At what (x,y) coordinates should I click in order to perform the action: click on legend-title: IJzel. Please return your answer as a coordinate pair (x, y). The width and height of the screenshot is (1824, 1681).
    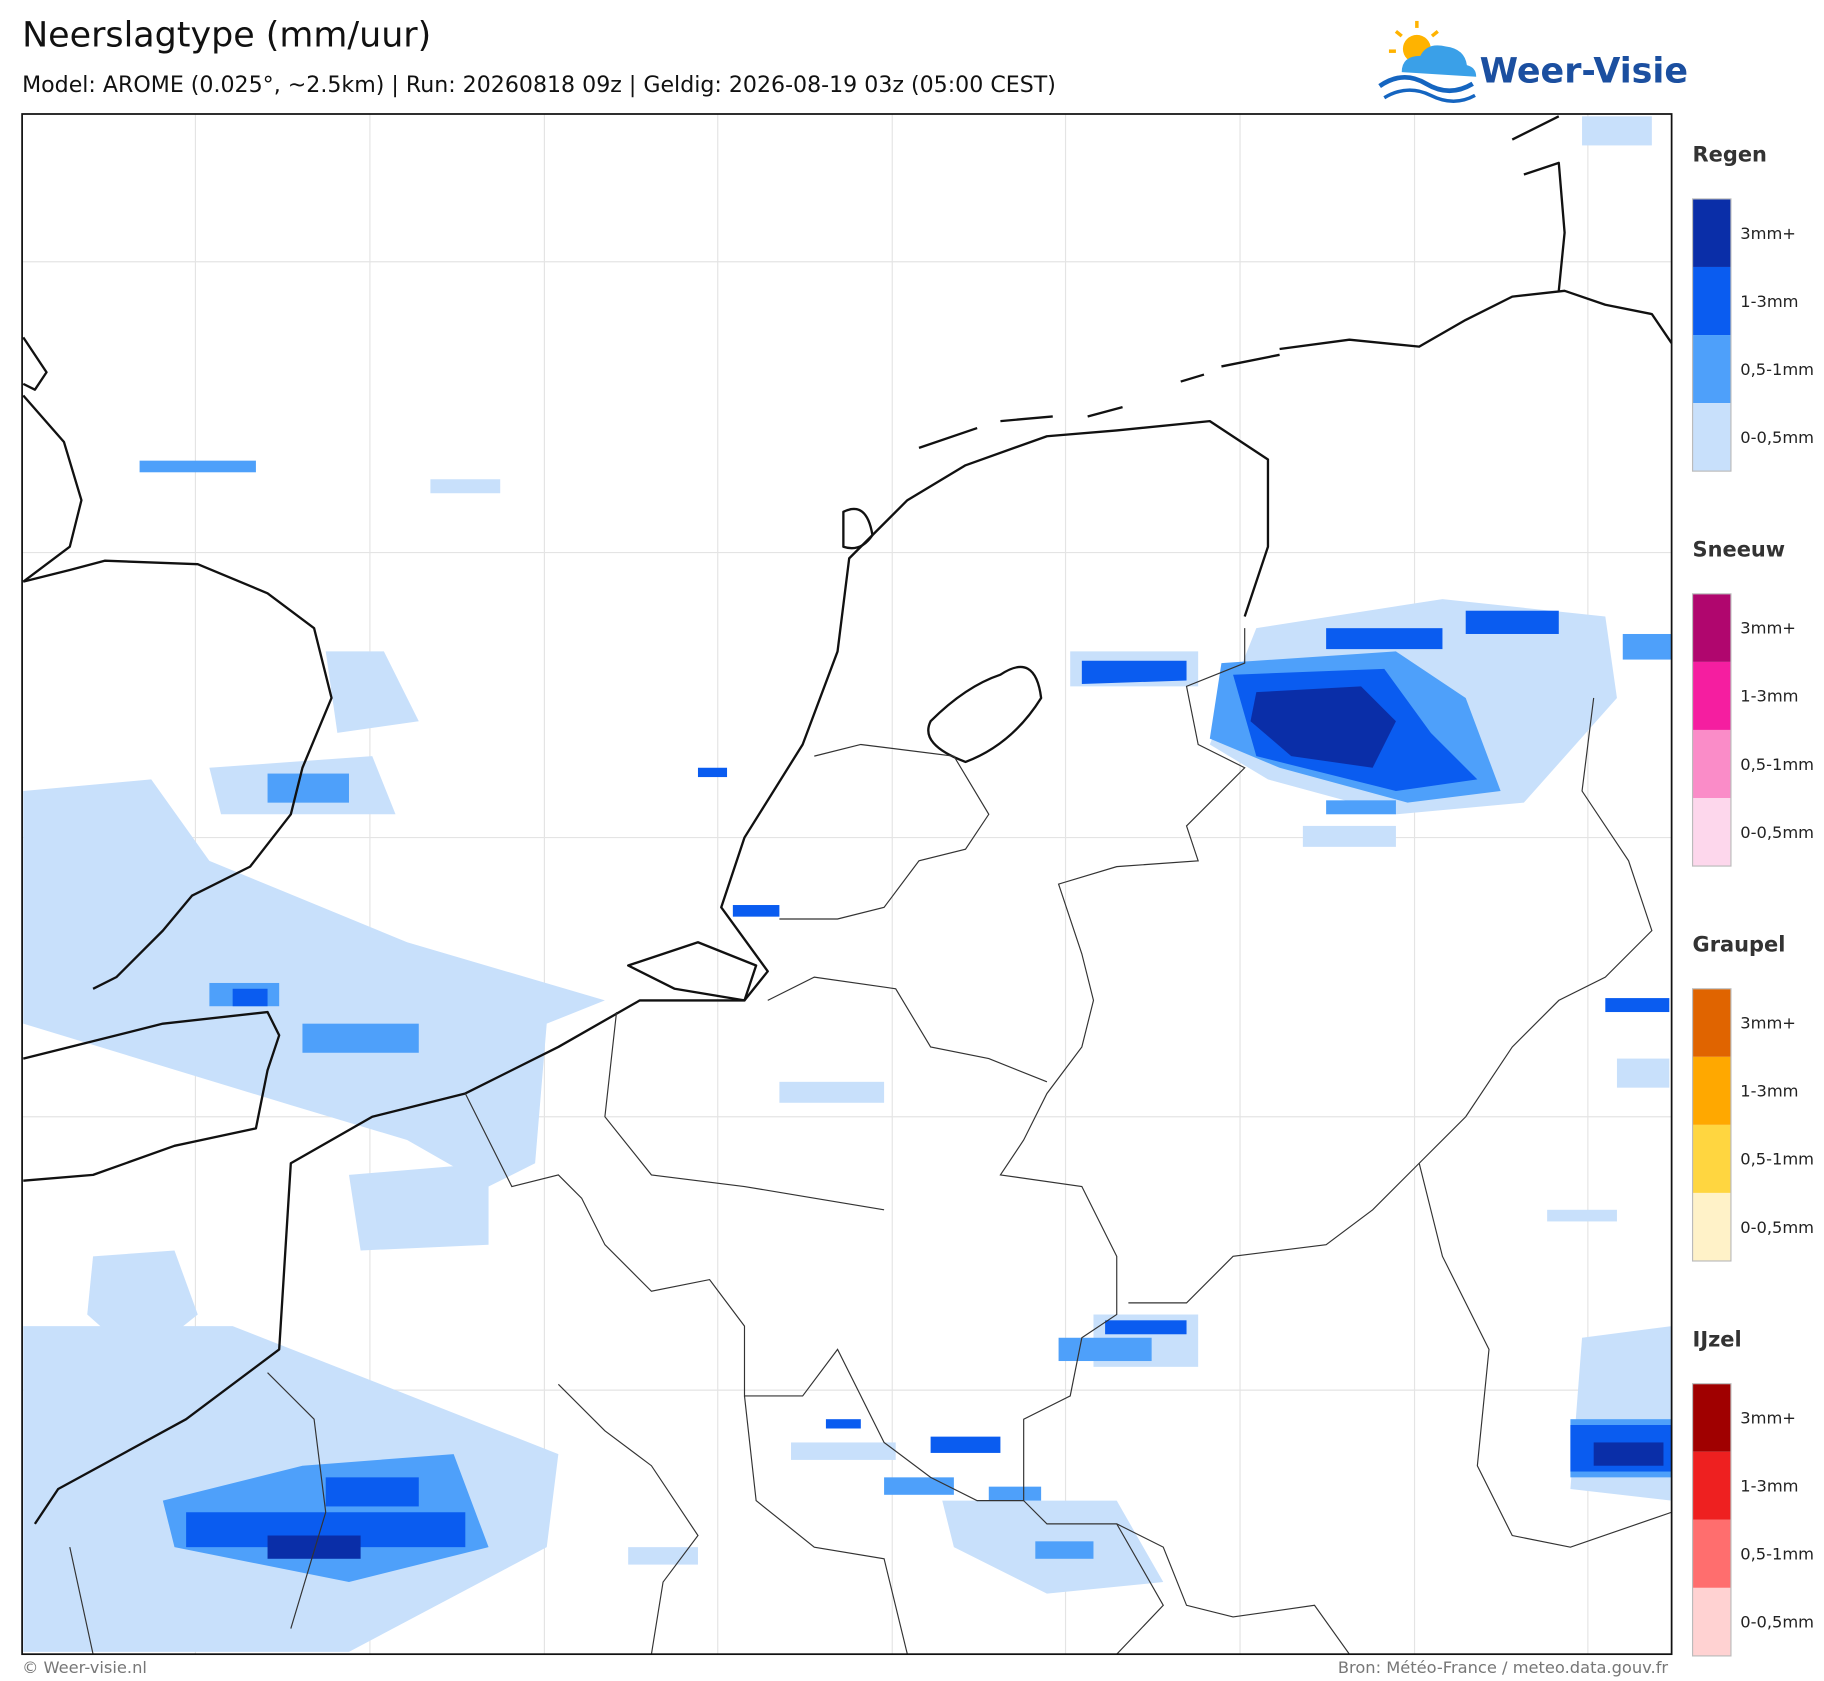
    Looking at the image, I should click on (1717, 1339).